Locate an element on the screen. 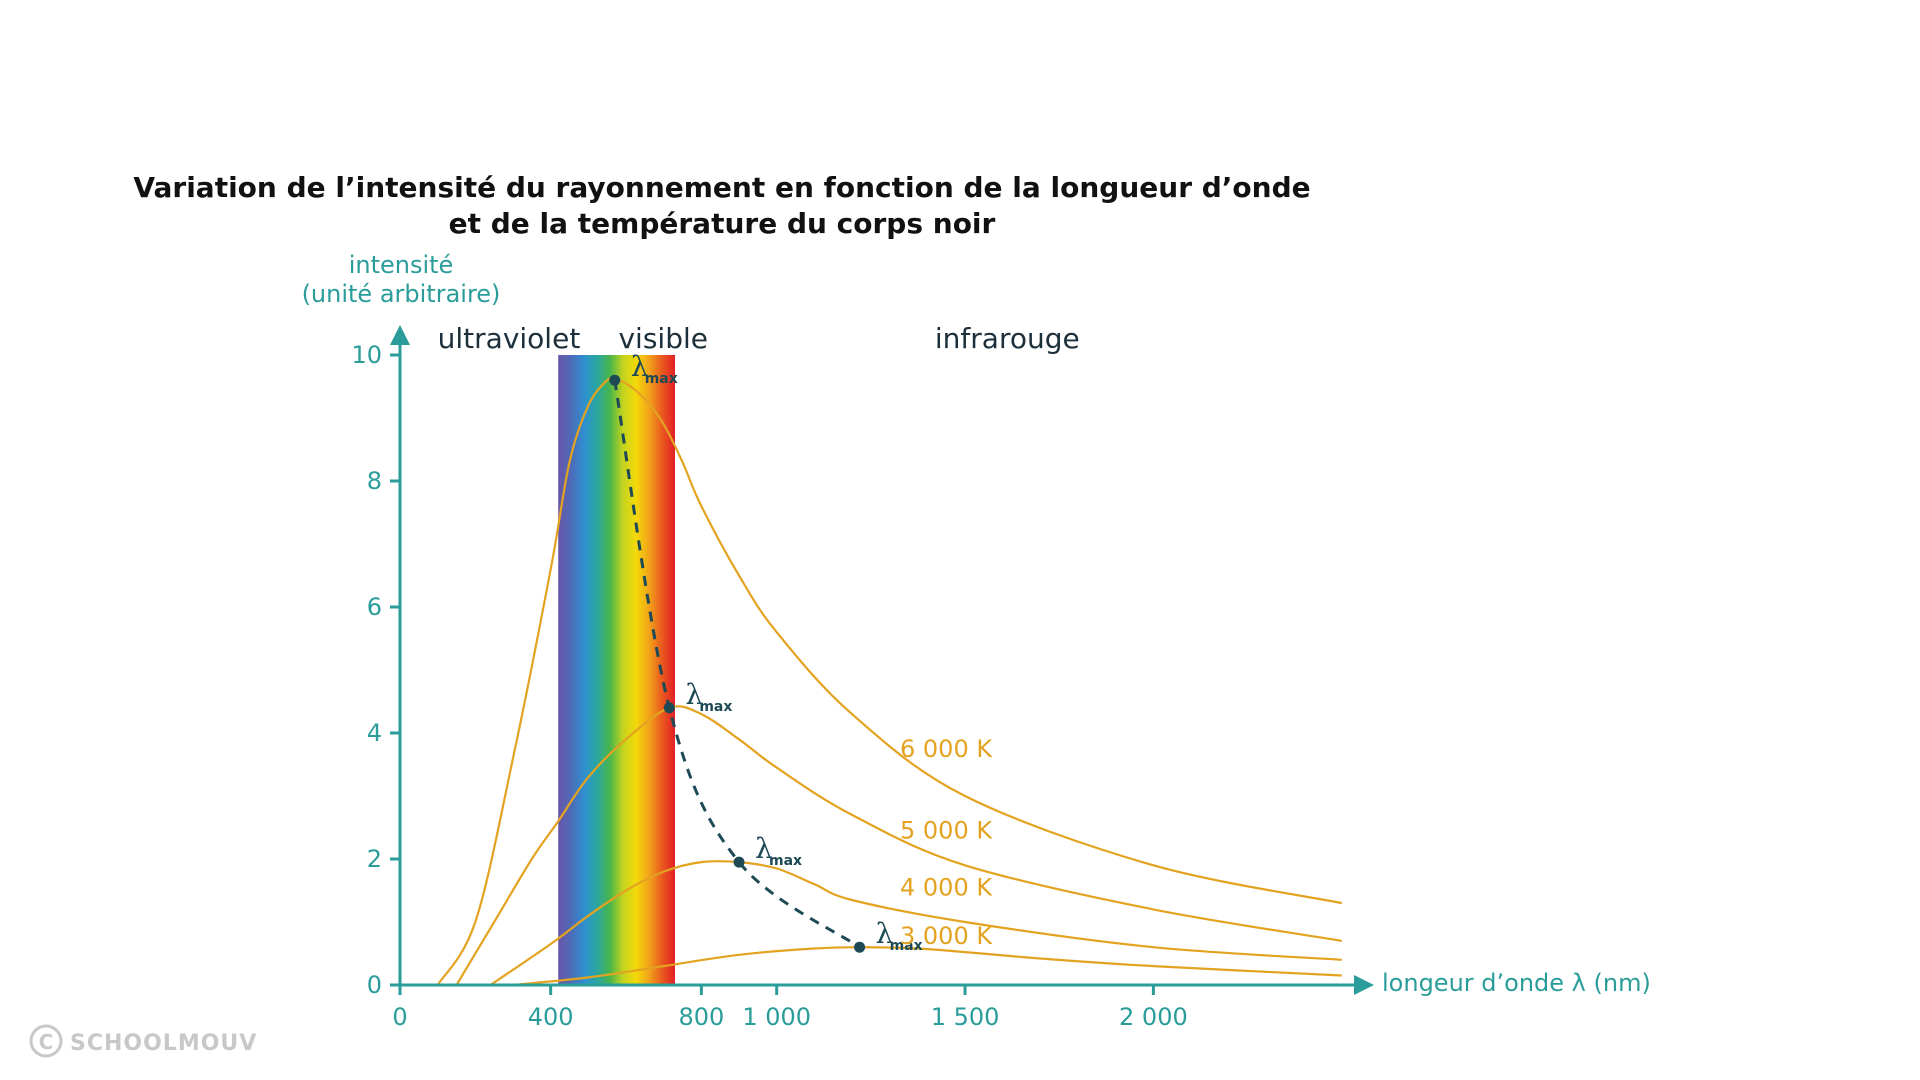 The width and height of the screenshot is (1920, 1080). x-axis-label: longeur d’onde λ (nm) is located at coordinates (1516, 983).